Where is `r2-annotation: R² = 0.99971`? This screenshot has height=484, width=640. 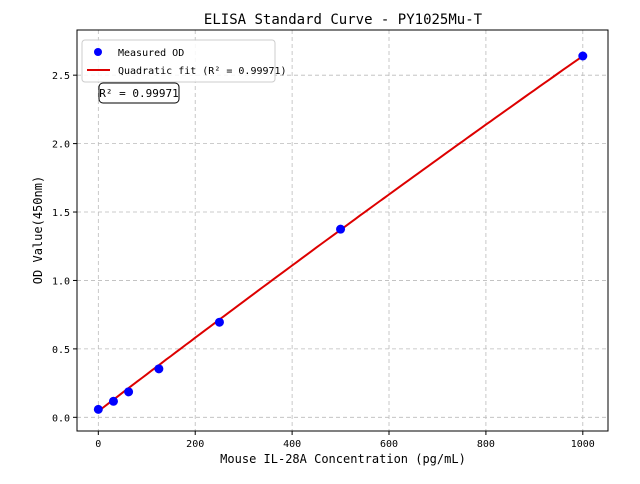 r2-annotation: R² = 0.99971 is located at coordinates (138, 93).